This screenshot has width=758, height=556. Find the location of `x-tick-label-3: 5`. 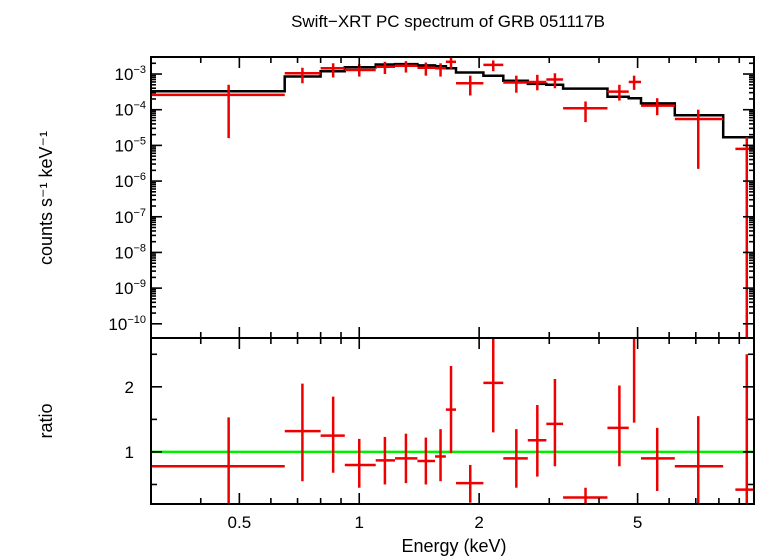

x-tick-label-3: 5 is located at coordinates (637, 522).